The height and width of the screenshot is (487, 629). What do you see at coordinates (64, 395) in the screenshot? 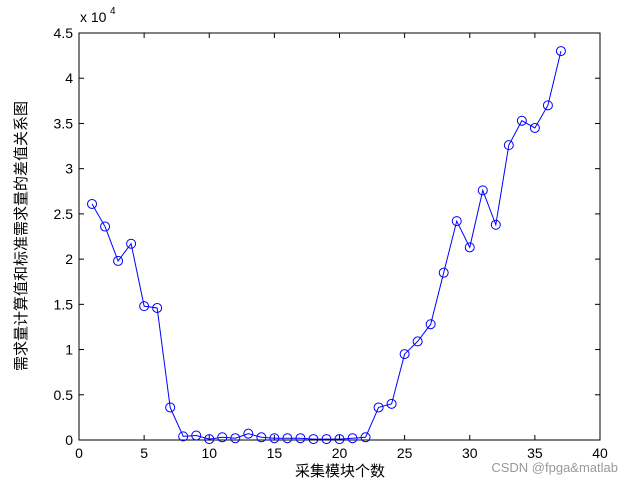
I see `y-tick-label: 0.5` at bounding box center [64, 395].